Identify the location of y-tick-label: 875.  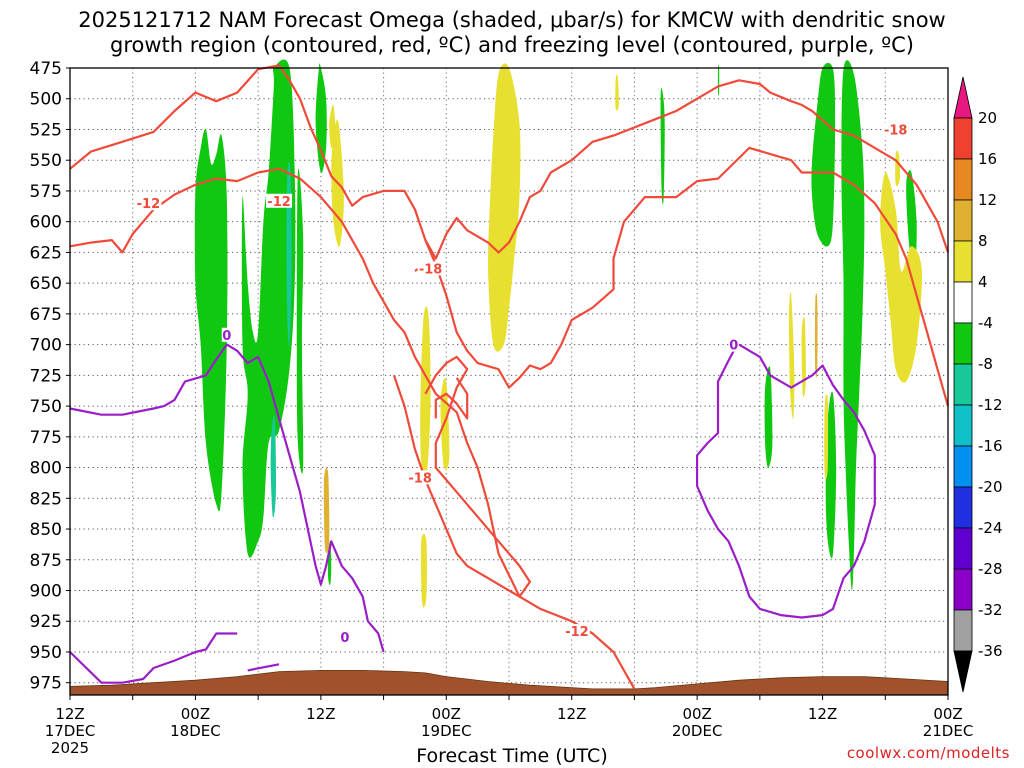
(46, 561).